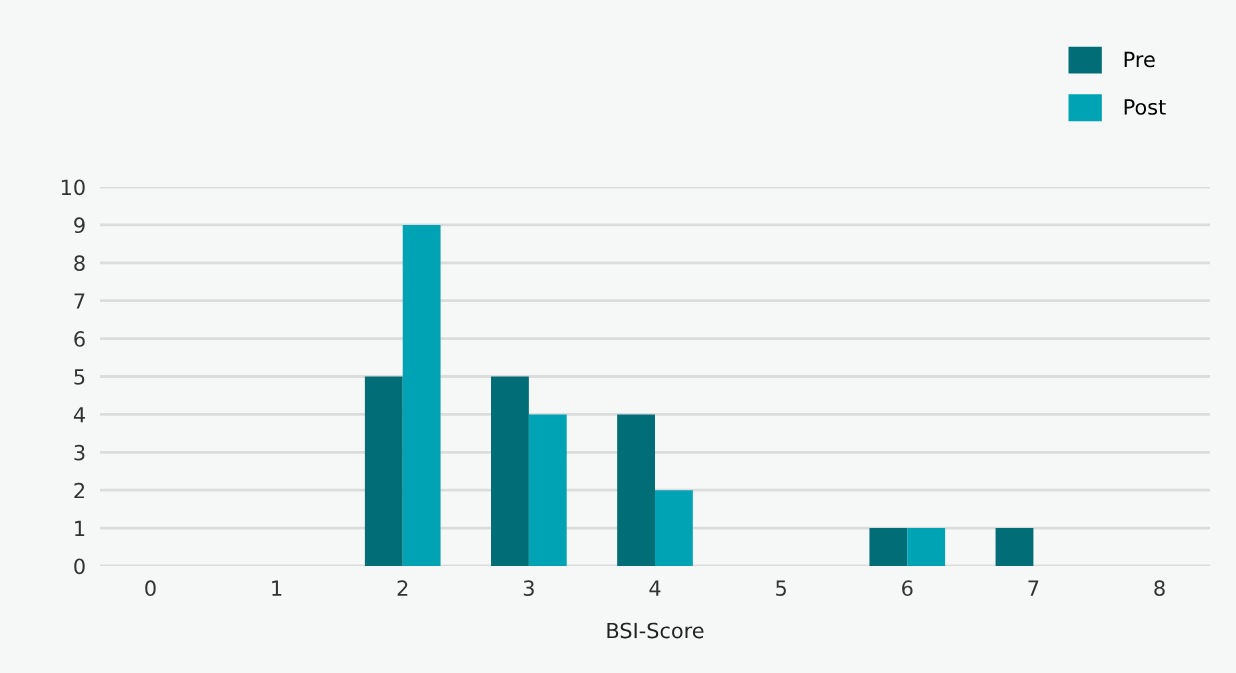  What do you see at coordinates (1145, 107) in the screenshot?
I see `legend-label: Post` at bounding box center [1145, 107].